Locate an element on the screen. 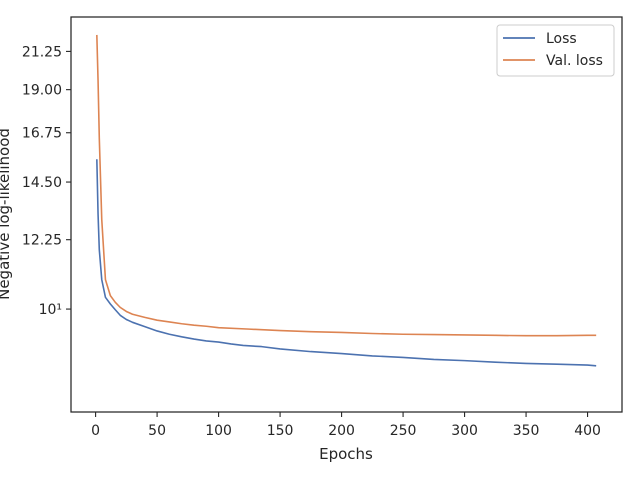  legend-label: Loss is located at coordinates (561, 39).